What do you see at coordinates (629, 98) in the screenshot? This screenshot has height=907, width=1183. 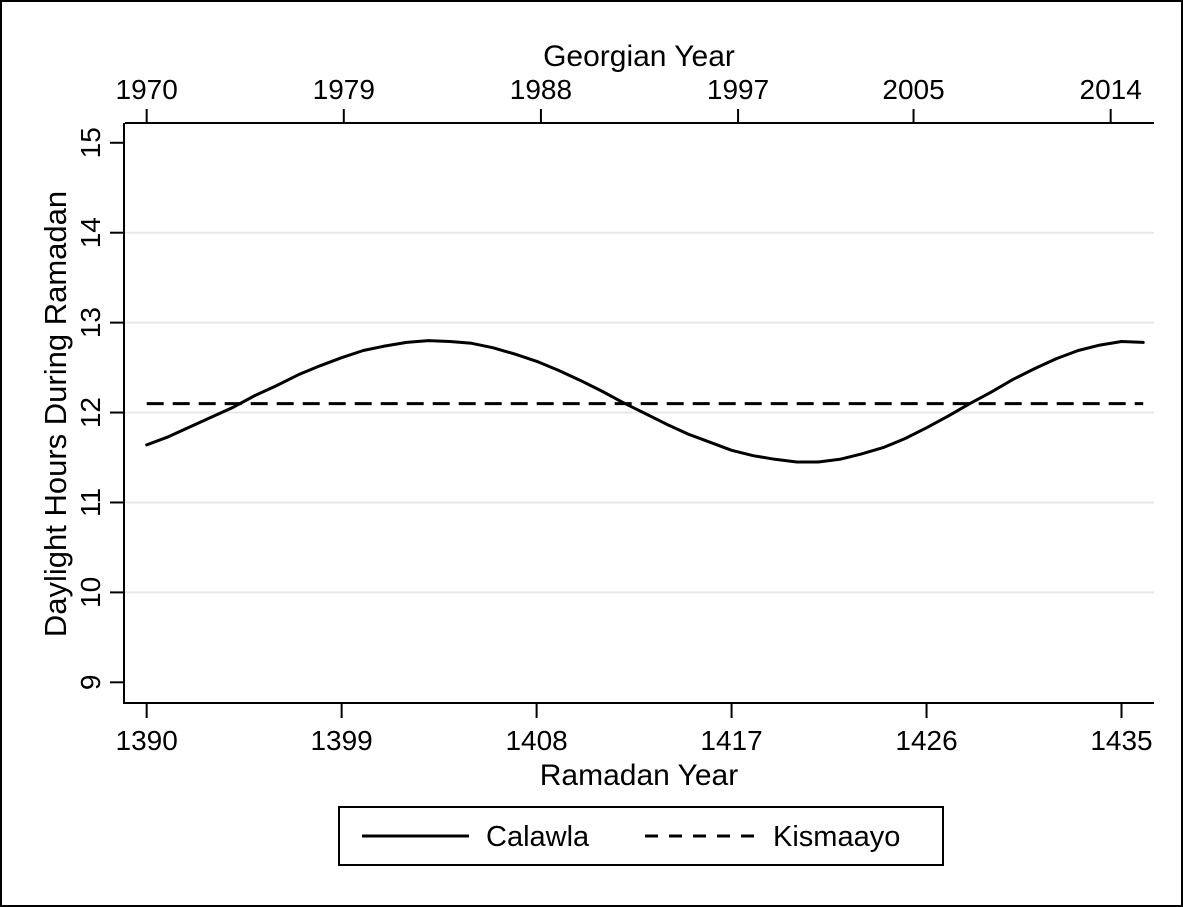 I see `top-axis-ticks: 1970 1979 1988 1997 2005 2014` at bounding box center [629, 98].